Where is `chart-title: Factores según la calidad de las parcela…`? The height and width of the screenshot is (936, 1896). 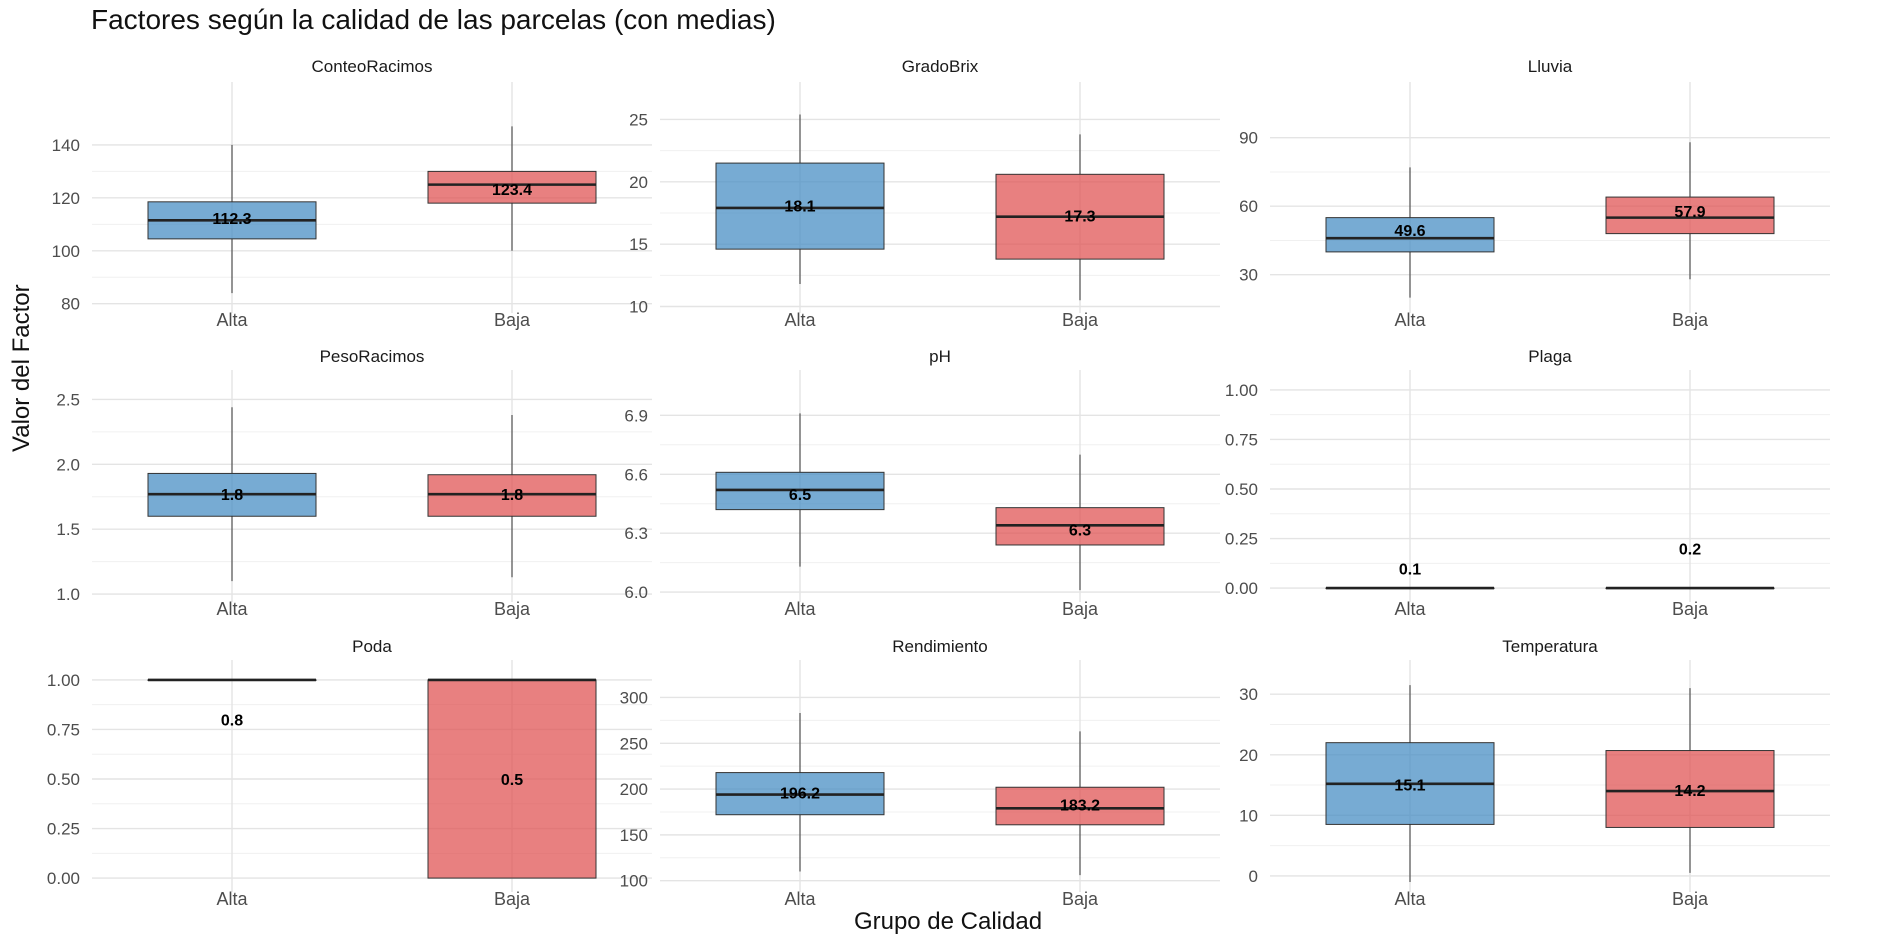
chart-title: Factores según la calidad de las parcela… is located at coordinates (433, 19).